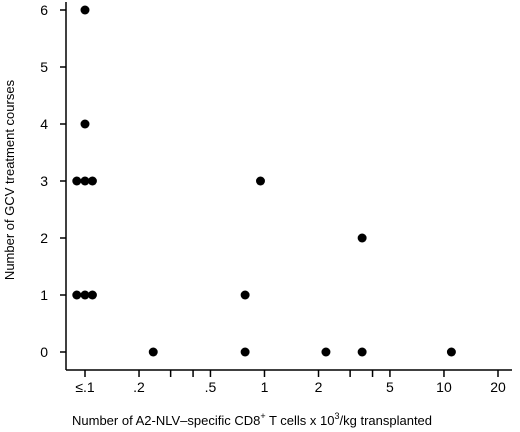 This screenshot has width=520, height=432. What do you see at coordinates (386, 420) in the screenshot?
I see `x-axis-title-suffix: /kg transplanted` at bounding box center [386, 420].